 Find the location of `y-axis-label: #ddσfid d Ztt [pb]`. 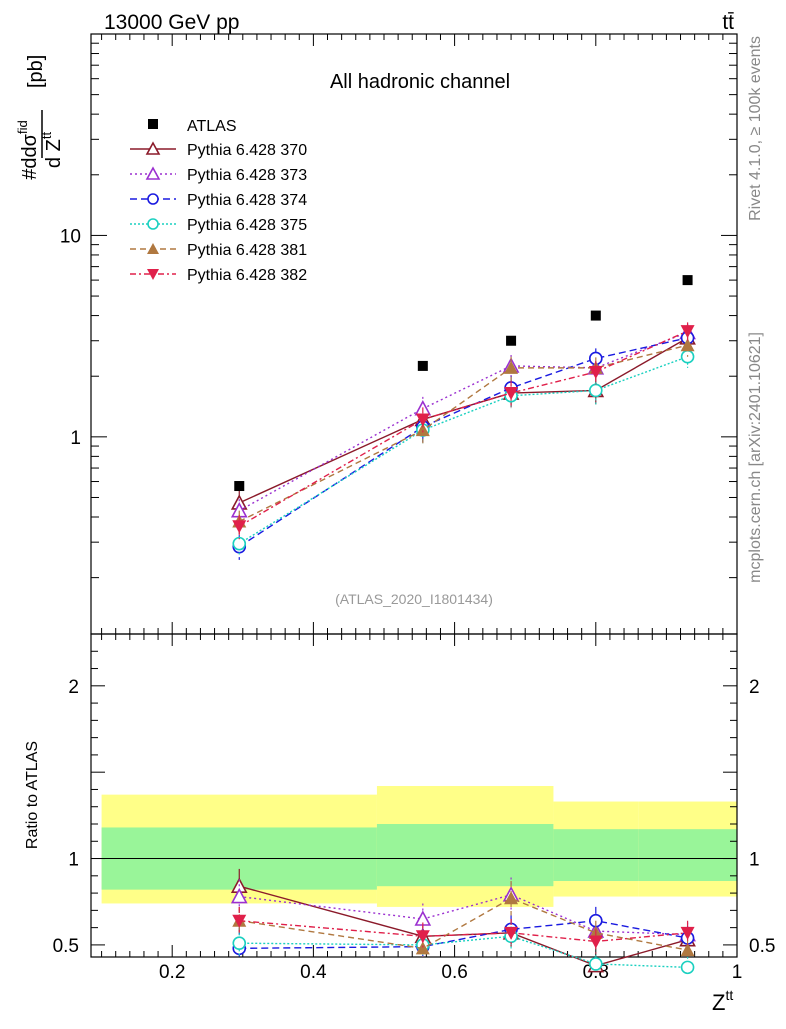

y-axis-label: #ddσfid d Ztt [pb] is located at coordinates (40, 117).